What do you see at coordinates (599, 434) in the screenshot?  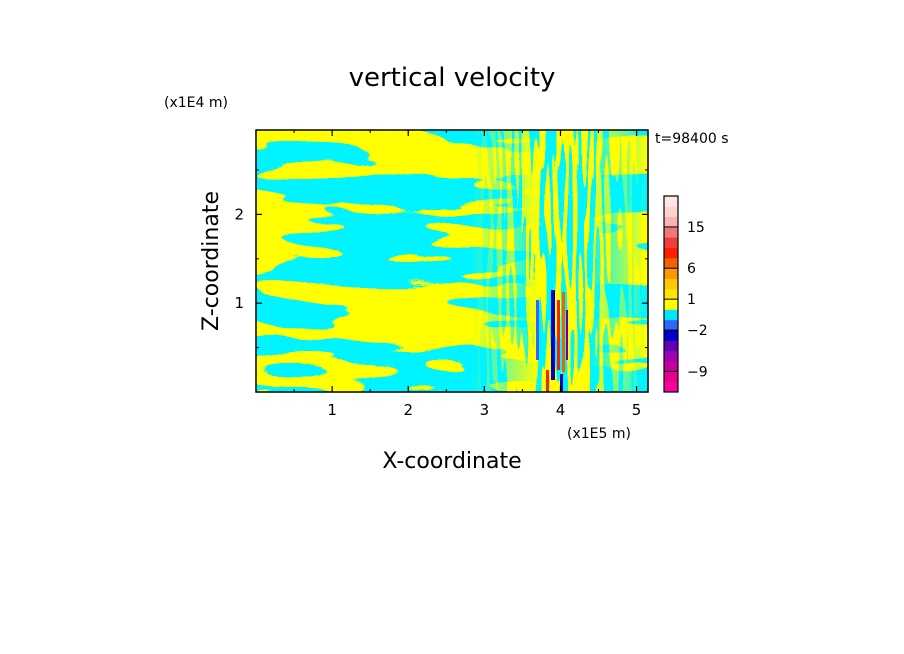 I see `x-scale-label: (x1E5 m)` at bounding box center [599, 434].